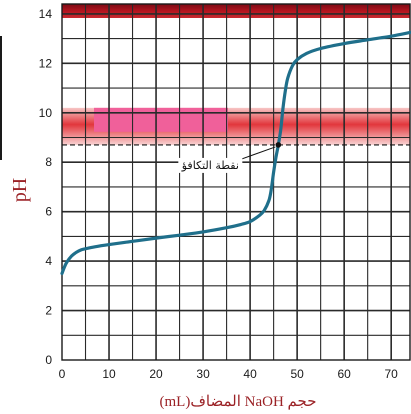  Describe the element at coordinates (278, 145) in the screenshot. I see `equivalence-point` at that location.